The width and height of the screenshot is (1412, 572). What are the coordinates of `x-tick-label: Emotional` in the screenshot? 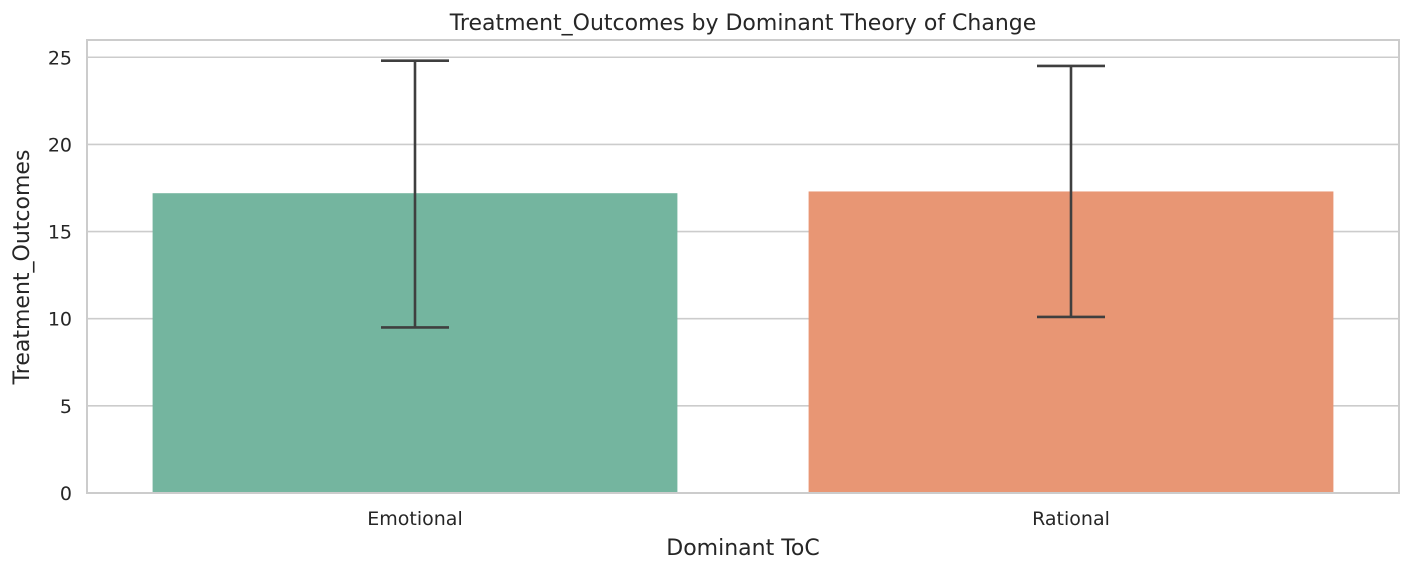 It's located at (414, 519).